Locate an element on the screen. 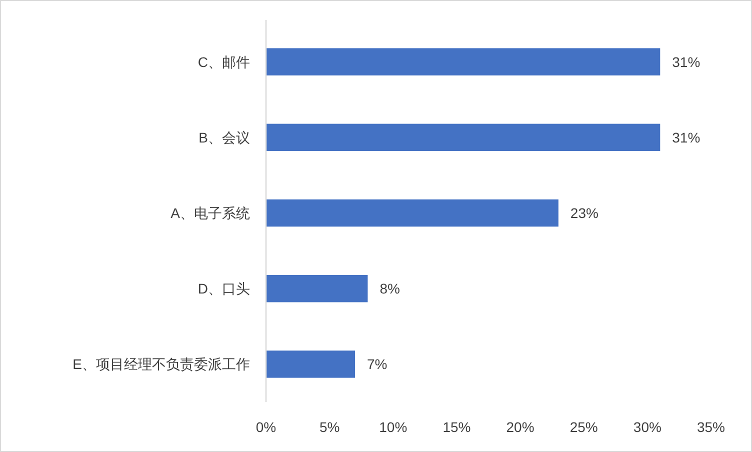 The width and height of the screenshot is (752, 452). x-tick-label: 30% is located at coordinates (647, 427).